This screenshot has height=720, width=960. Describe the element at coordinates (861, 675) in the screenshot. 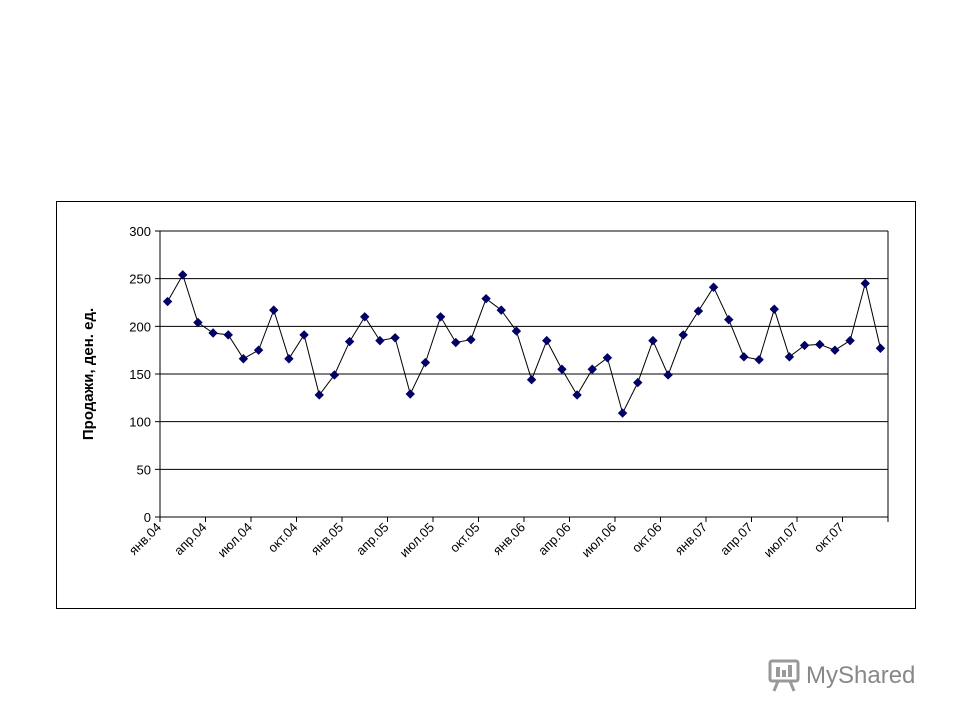

I see `watermark-text: MyShared` at that location.